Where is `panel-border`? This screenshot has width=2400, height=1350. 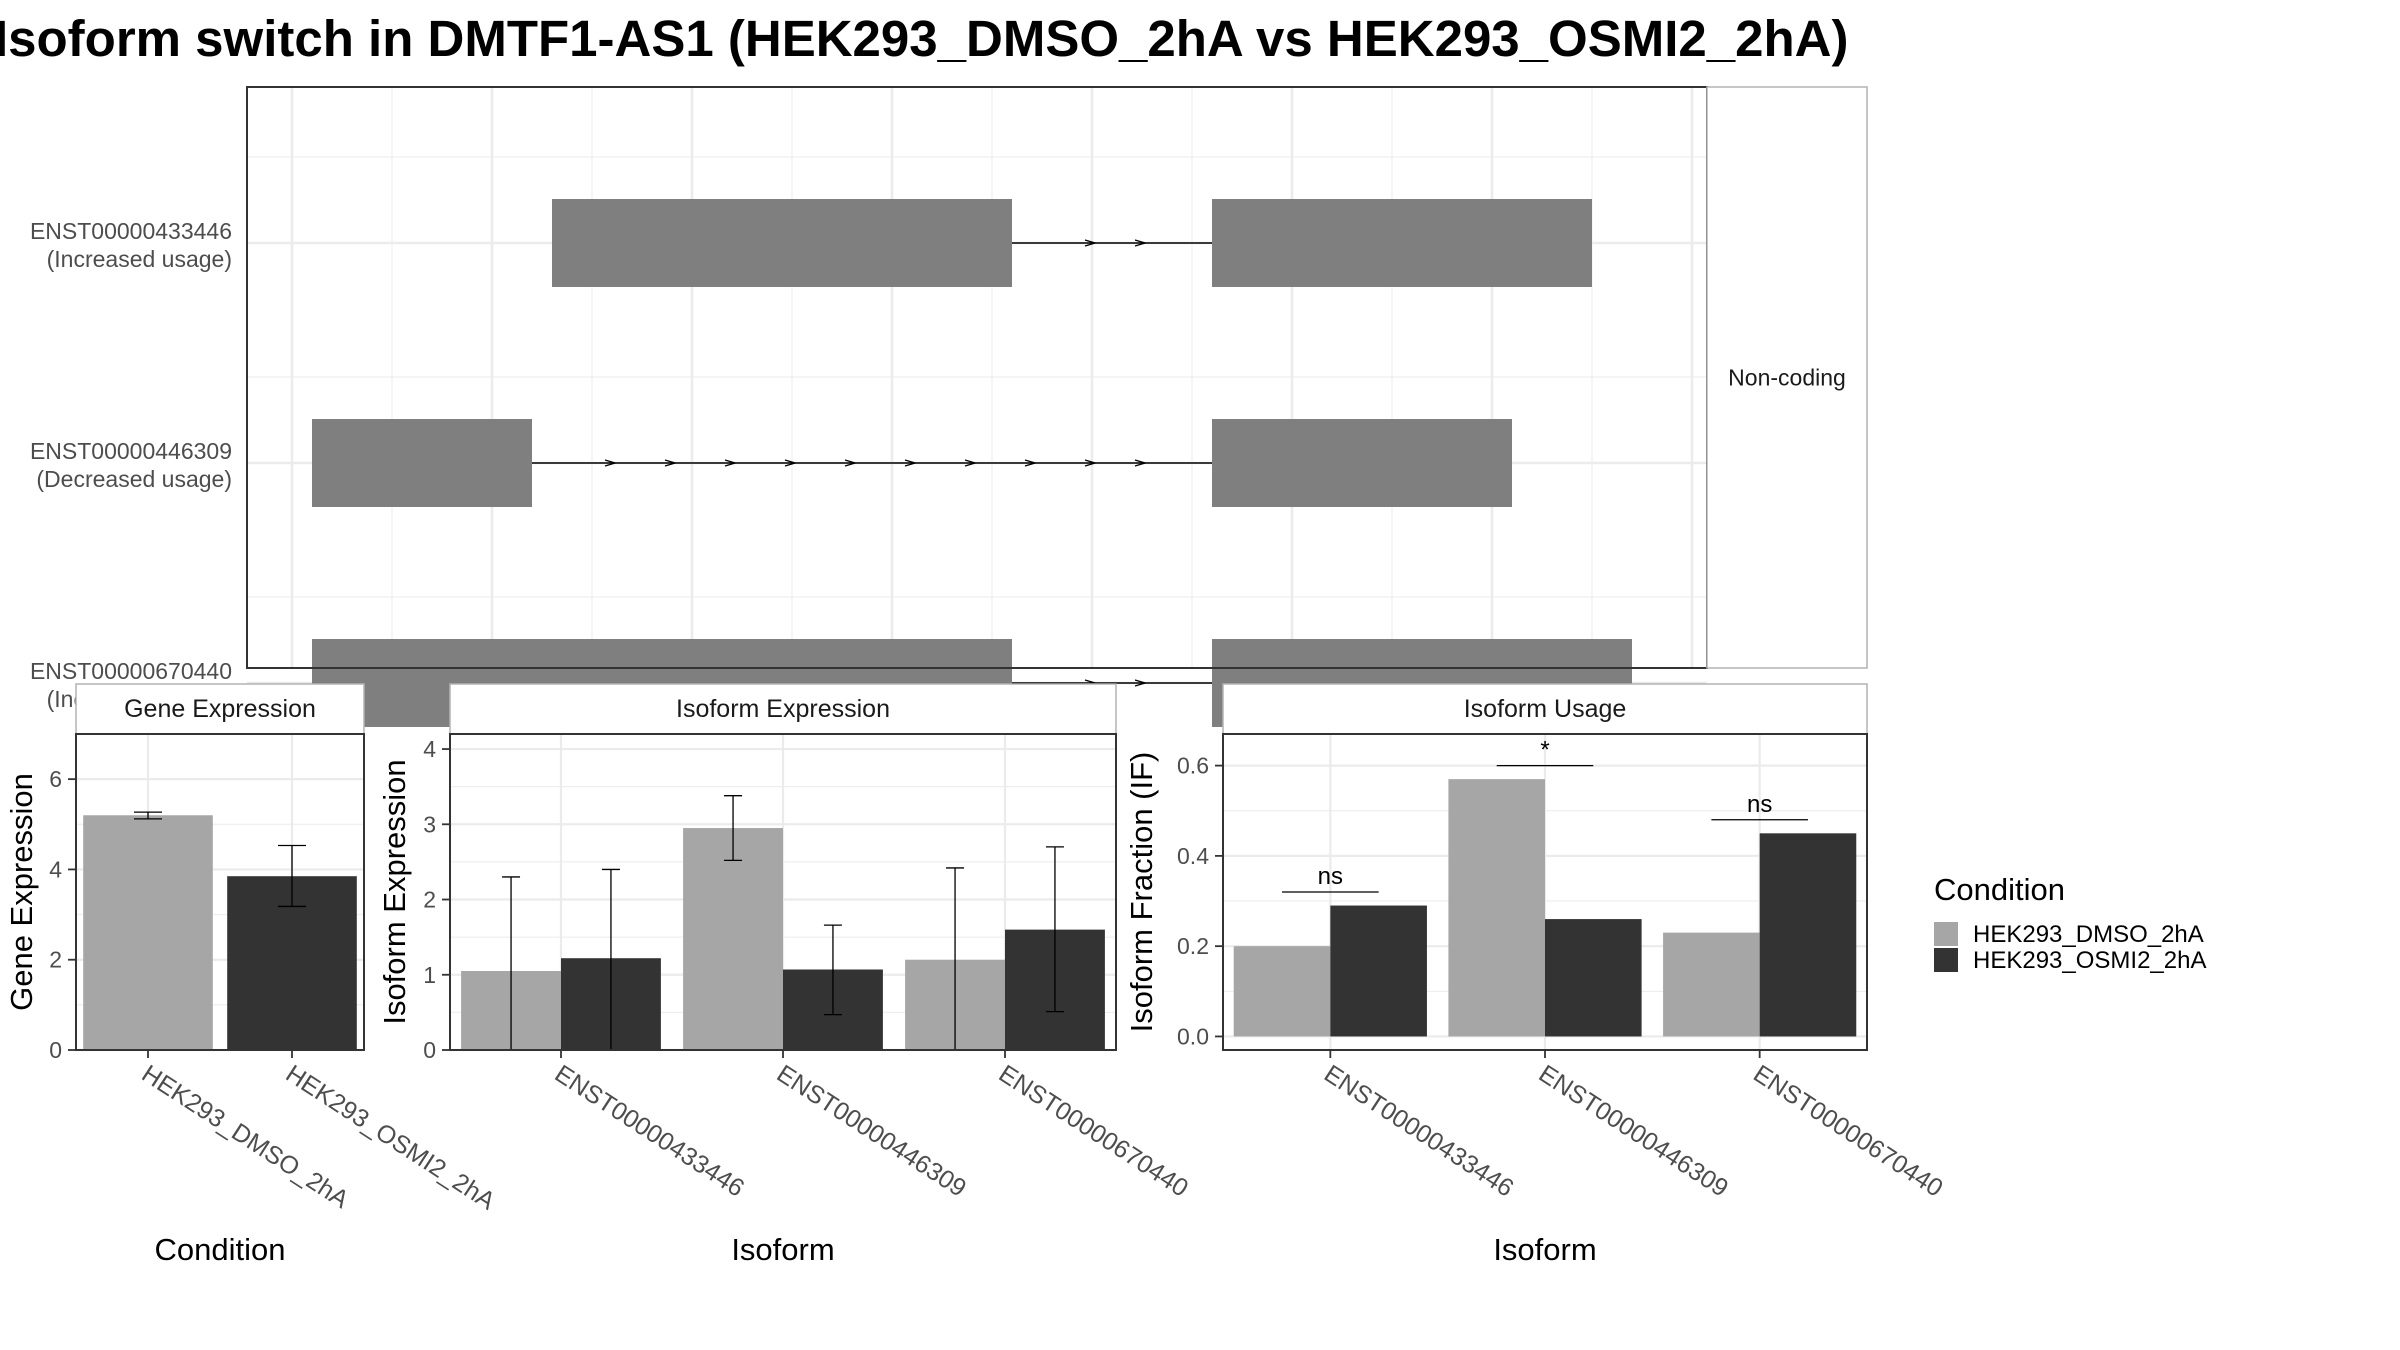
panel-border is located at coordinates (220, 892).